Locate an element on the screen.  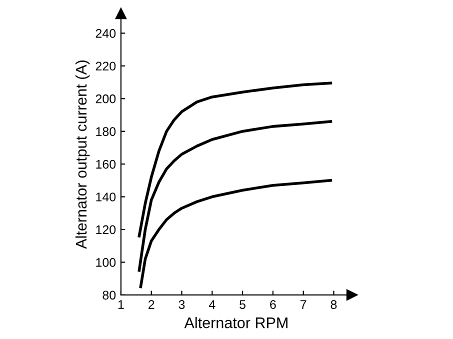
x-tick-label: 6 is located at coordinates (273, 304).